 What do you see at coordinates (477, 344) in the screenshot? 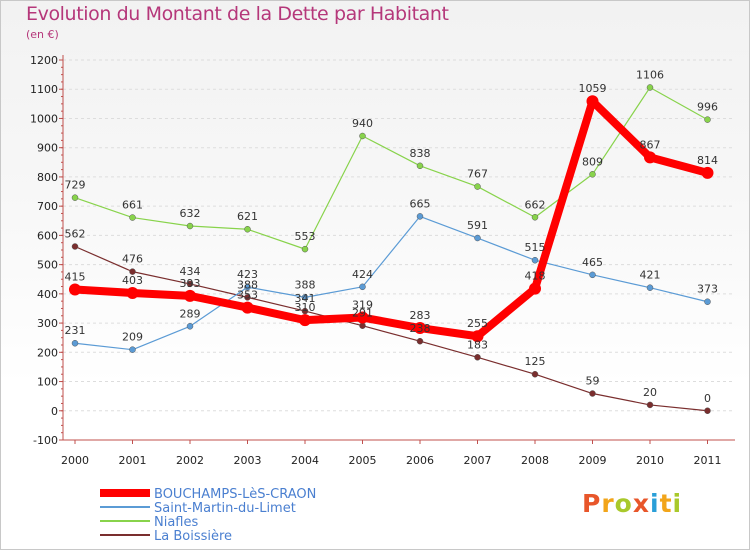
I see `data-label: 183` at bounding box center [477, 344].